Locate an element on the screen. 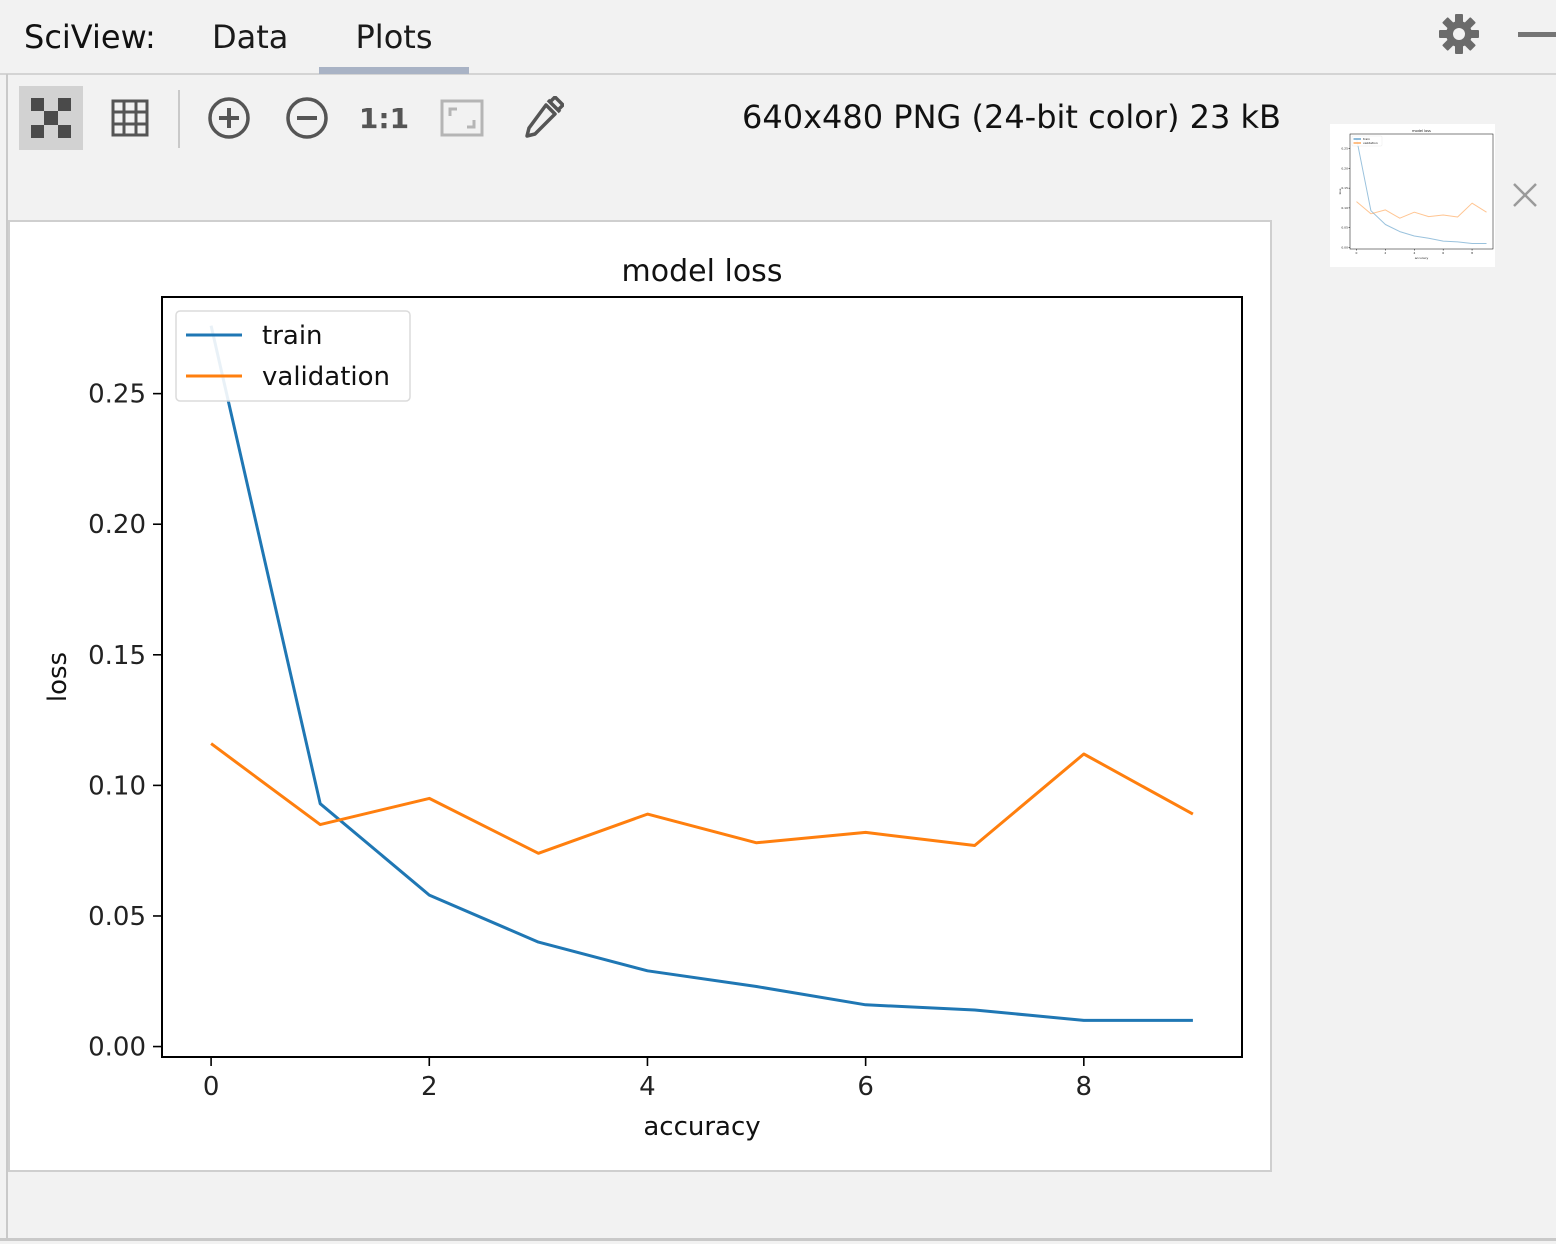 The height and width of the screenshot is (1244, 1556). zoom-in-button is located at coordinates (229, 118).